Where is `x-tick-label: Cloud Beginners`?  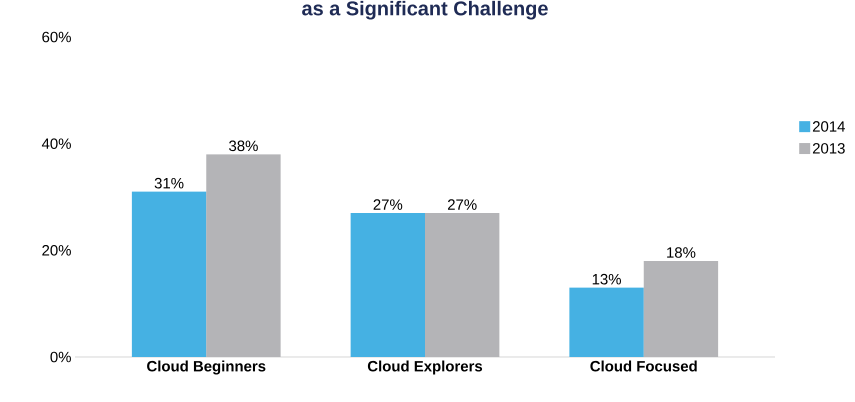
x-tick-label: Cloud Beginners is located at coordinates (206, 367).